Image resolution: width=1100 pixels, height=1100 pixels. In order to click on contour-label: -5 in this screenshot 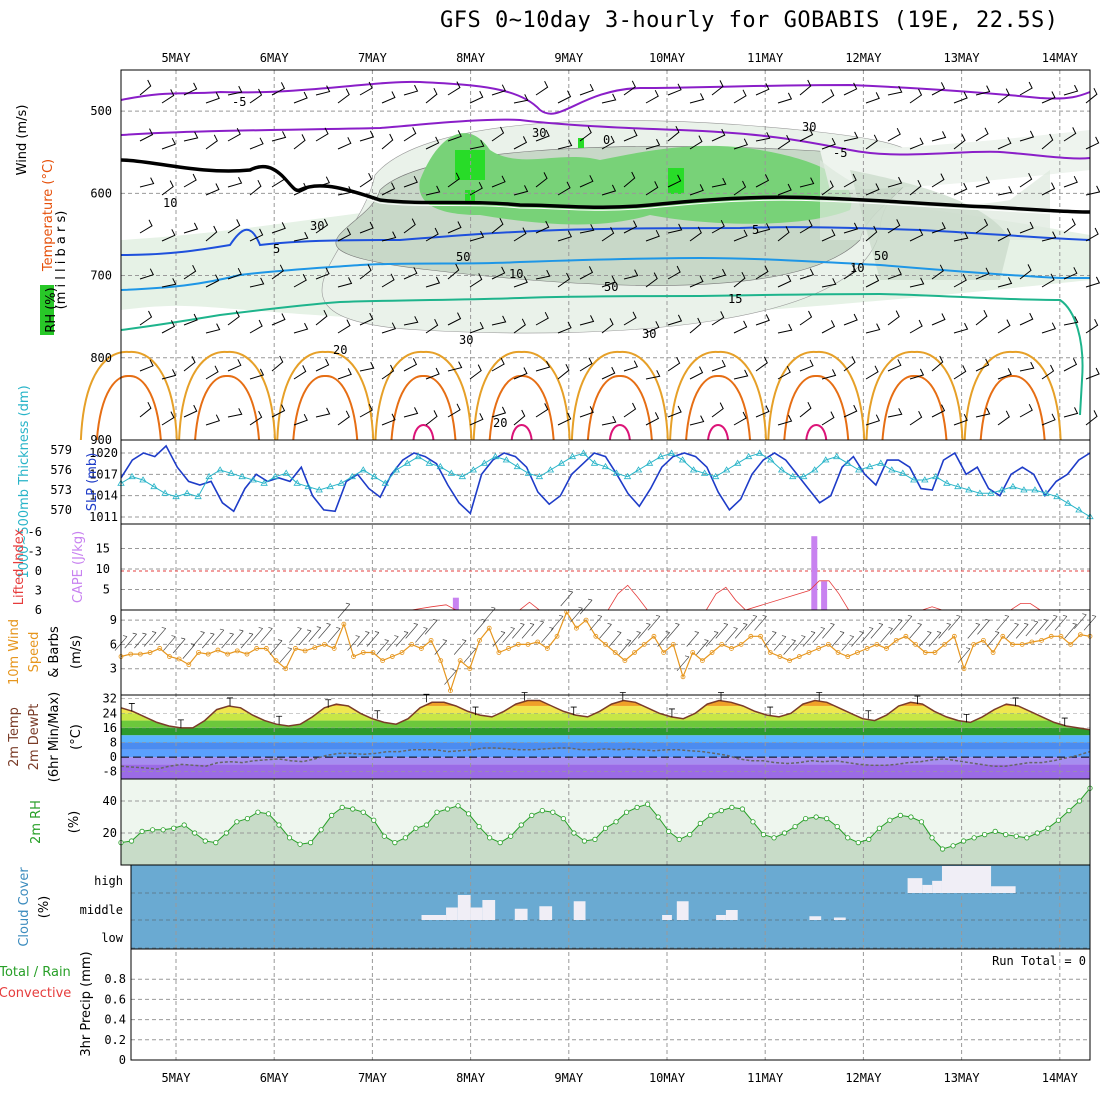, I will do `click(840, 153)`.